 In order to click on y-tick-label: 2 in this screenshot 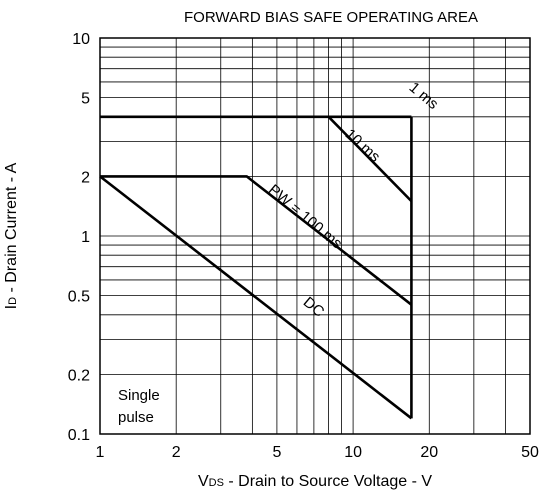, I will do `click(85, 177)`.